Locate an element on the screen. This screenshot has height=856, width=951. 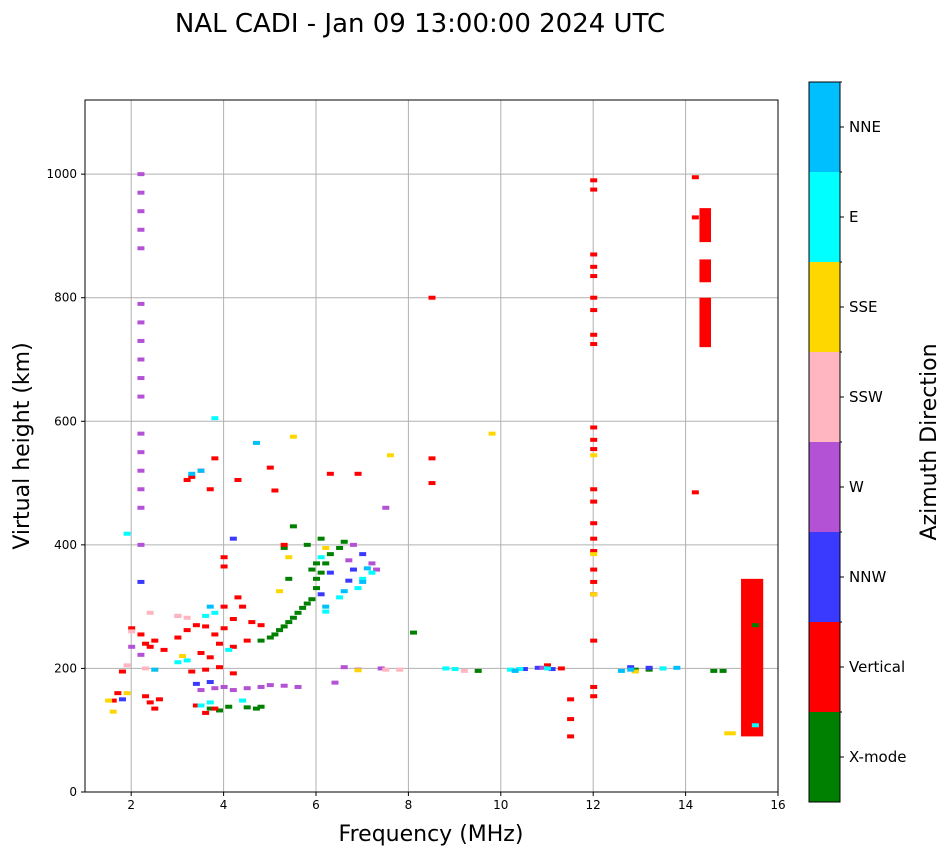
x-tick-label: 4 is located at coordinates (224, 805).